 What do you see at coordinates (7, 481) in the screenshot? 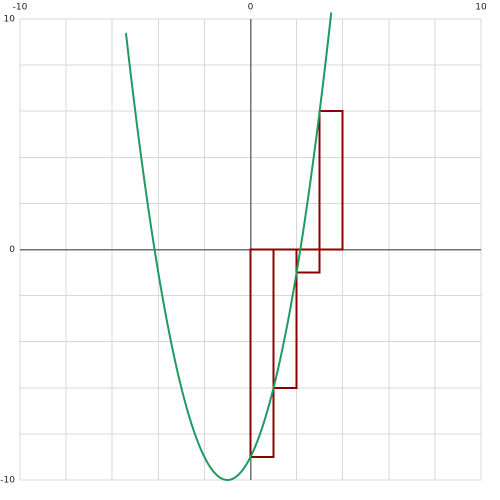
I see `y-tick-label-minus-10: -10` at bounding box center [7, 481].